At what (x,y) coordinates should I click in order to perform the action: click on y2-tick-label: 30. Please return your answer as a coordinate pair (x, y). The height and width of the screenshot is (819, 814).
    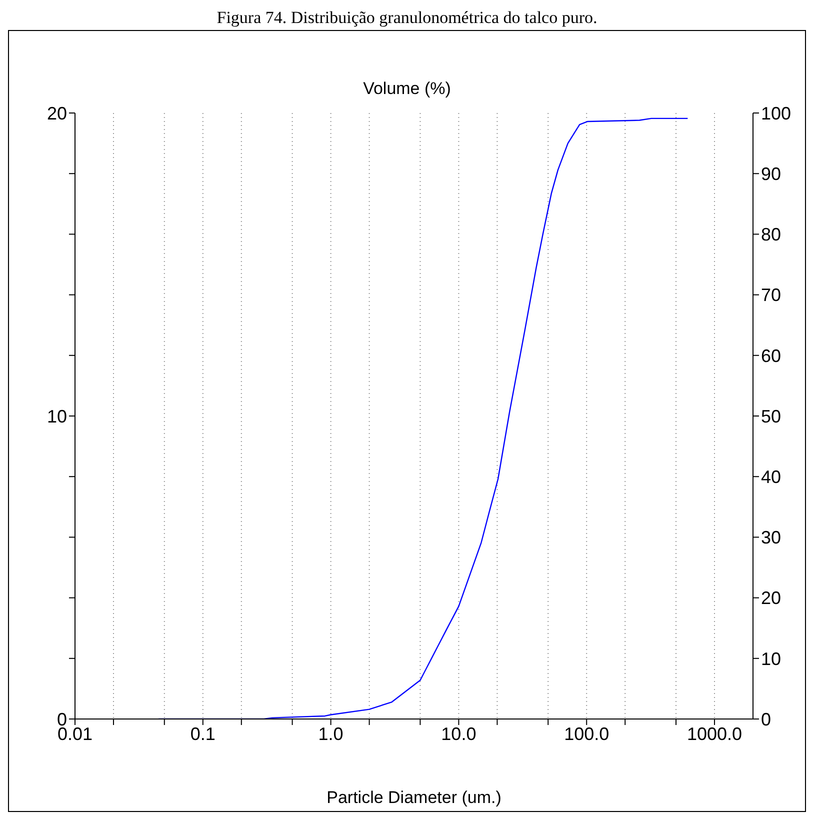
    Looking at the image, I should click on (771, 538).